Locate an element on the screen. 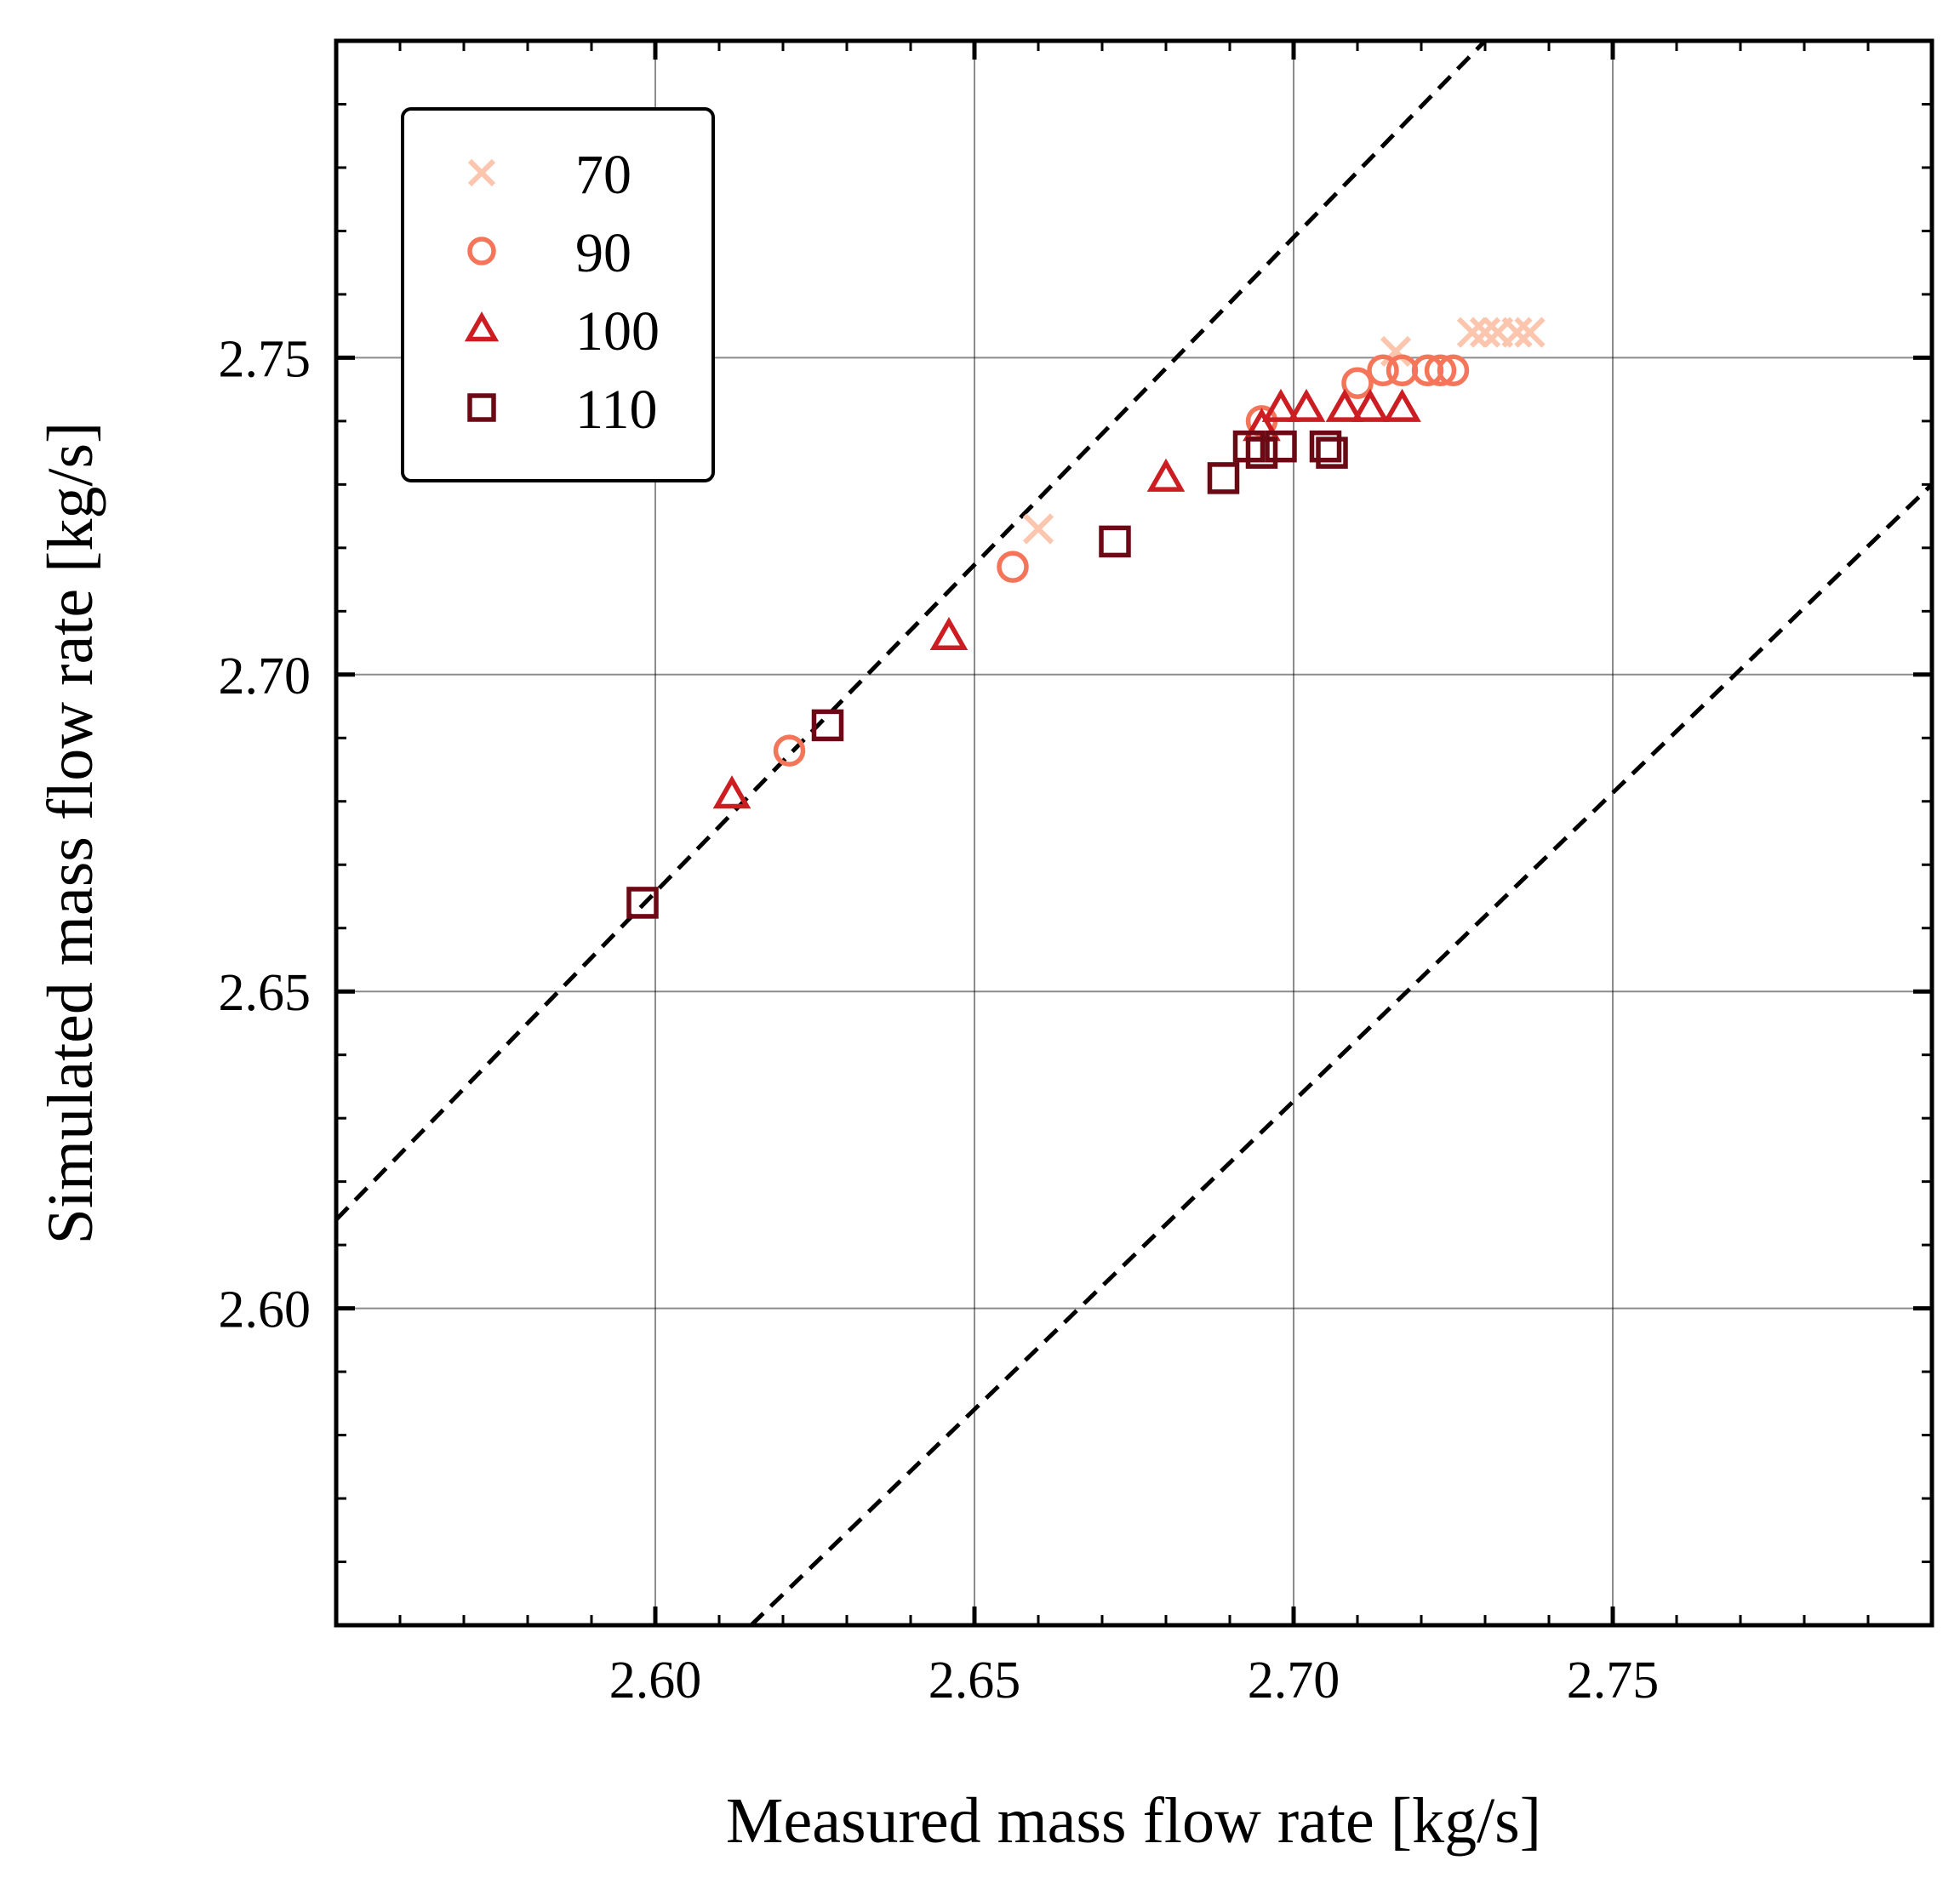 This screenshot has width=1960, height=1889. x-tick-label: 2.60 is located at coordinates (655, 1681).